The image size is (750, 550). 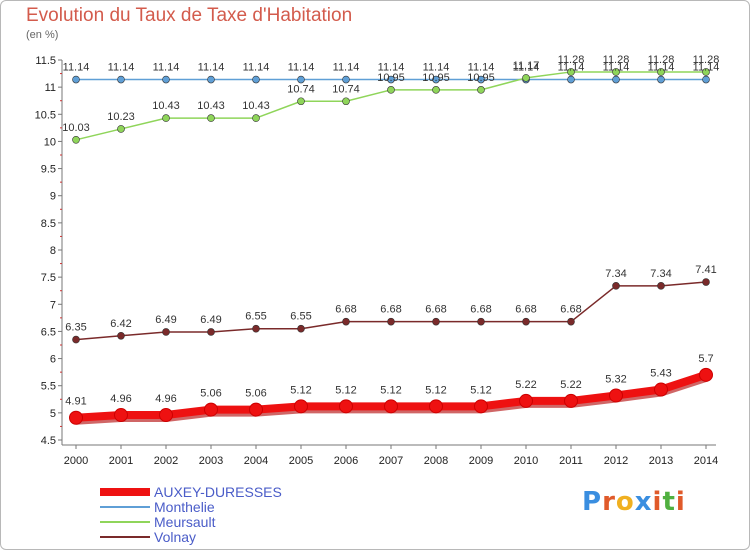 I want to click on logo-letter: P, so click(x=592, y=502).